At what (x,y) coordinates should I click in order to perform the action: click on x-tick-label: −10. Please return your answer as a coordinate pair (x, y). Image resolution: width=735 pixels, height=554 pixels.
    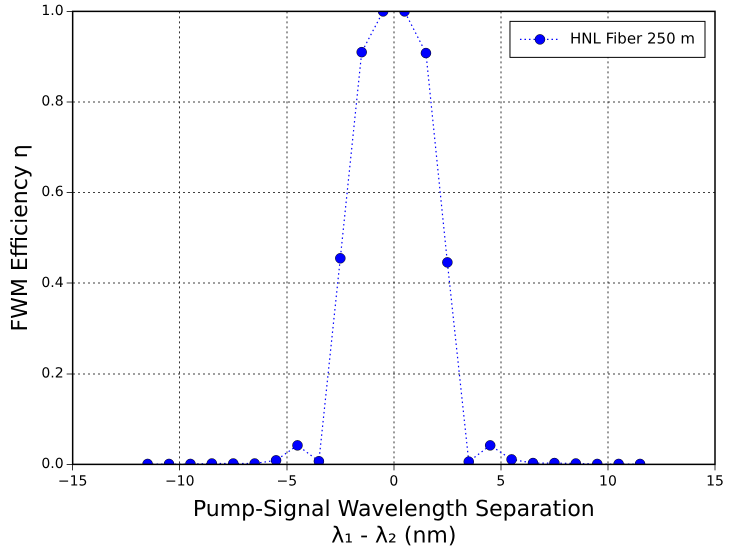
    Looking at the image, I should click on (179, 481).